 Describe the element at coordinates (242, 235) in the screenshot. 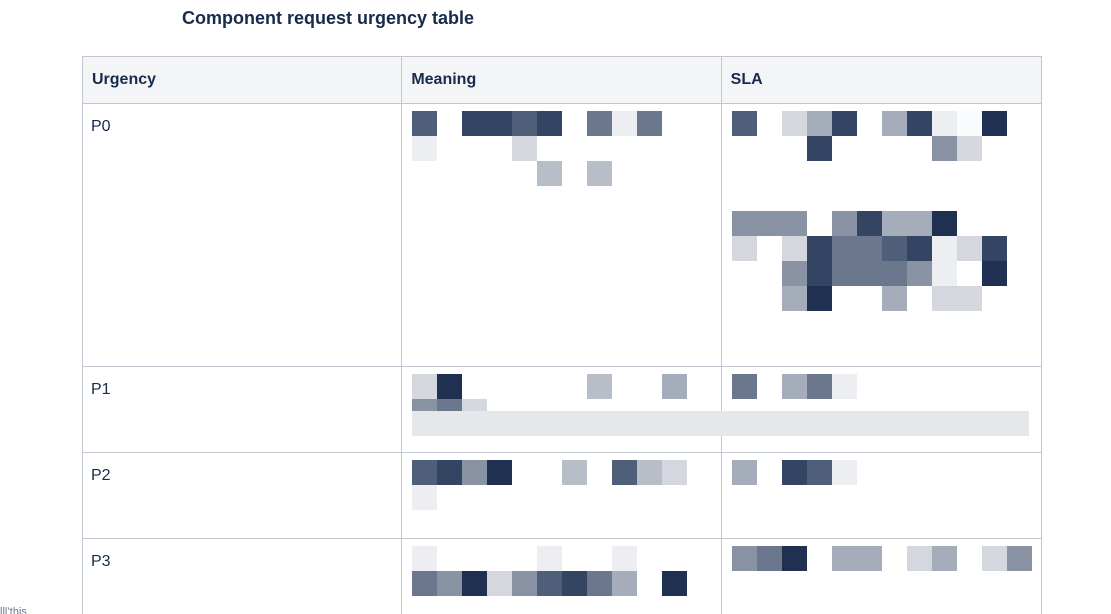

I see `urgency-cell: P0` at that location.